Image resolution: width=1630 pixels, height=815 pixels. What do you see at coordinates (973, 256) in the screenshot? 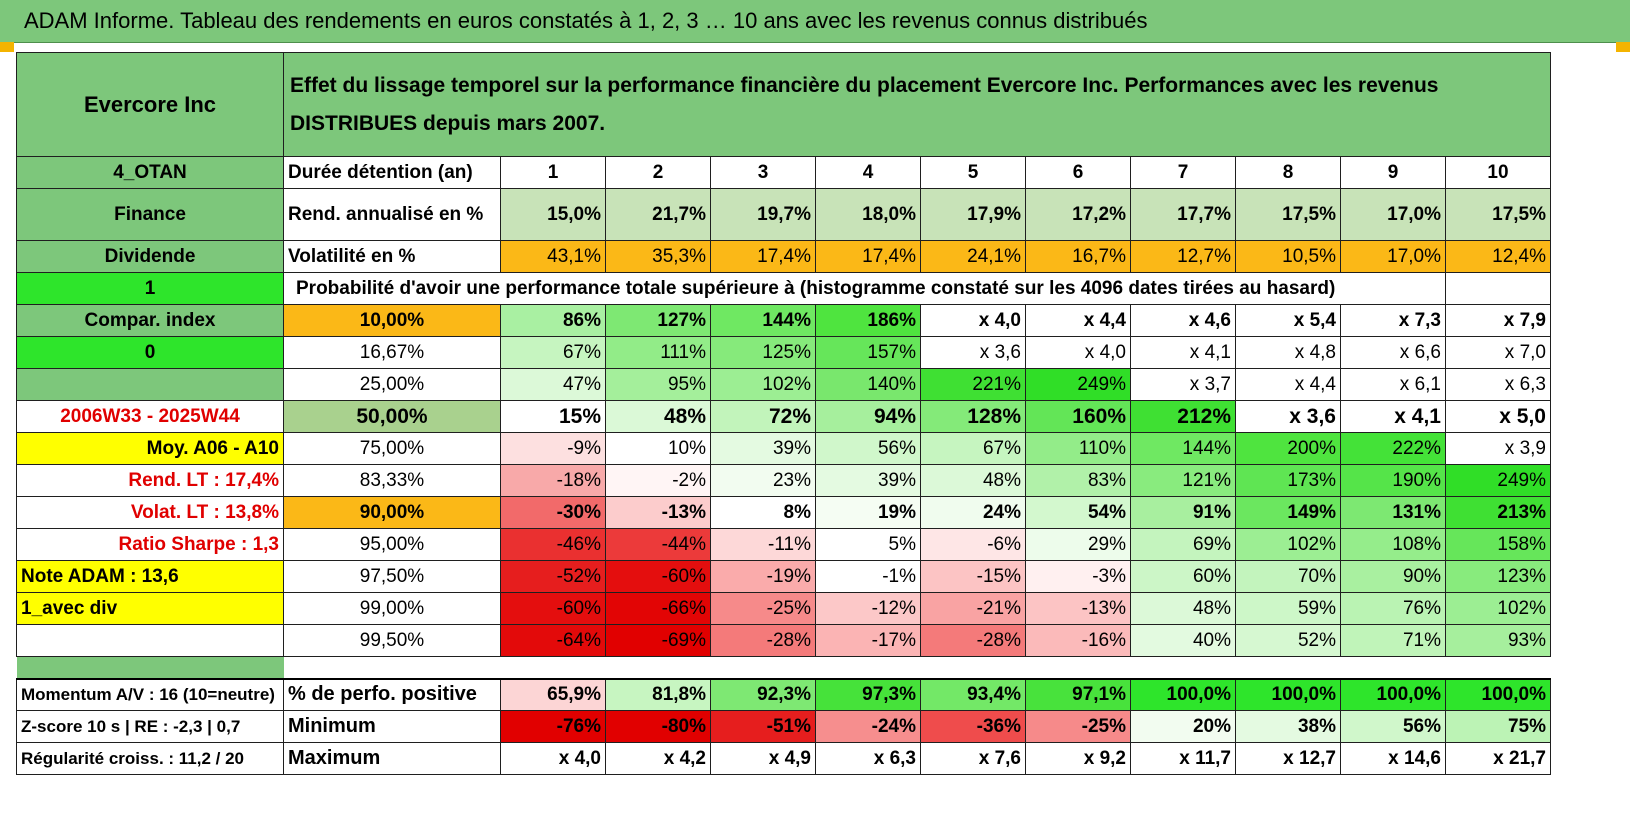
I see `vol-cell: 24,1%` at bounding box center [973, 256].